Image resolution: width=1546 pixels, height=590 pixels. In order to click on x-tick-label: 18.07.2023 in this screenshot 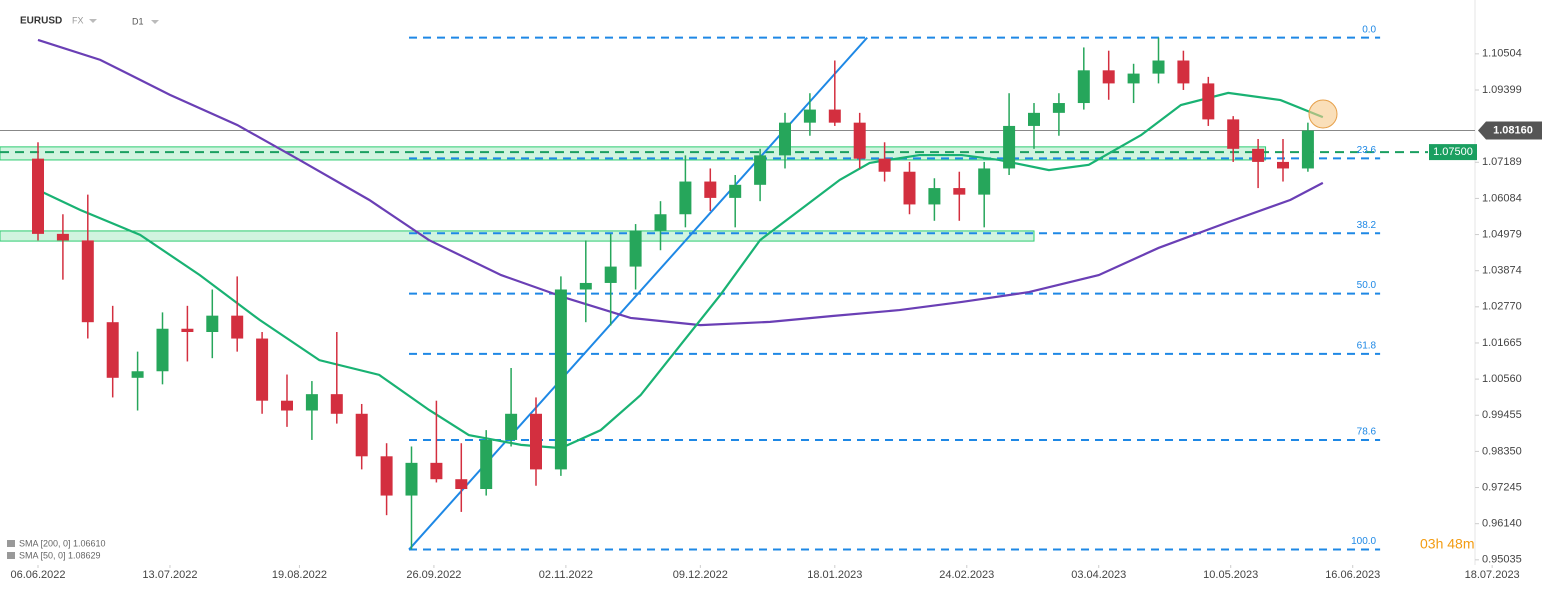, I will do `click(1492, 575)`.